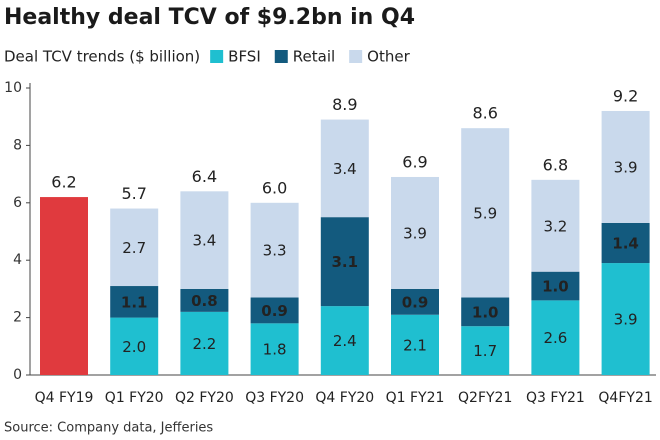 This screenshot has width=660, height=440. I want to click on x-tick-label: Q4FY21, so click(625, 398).